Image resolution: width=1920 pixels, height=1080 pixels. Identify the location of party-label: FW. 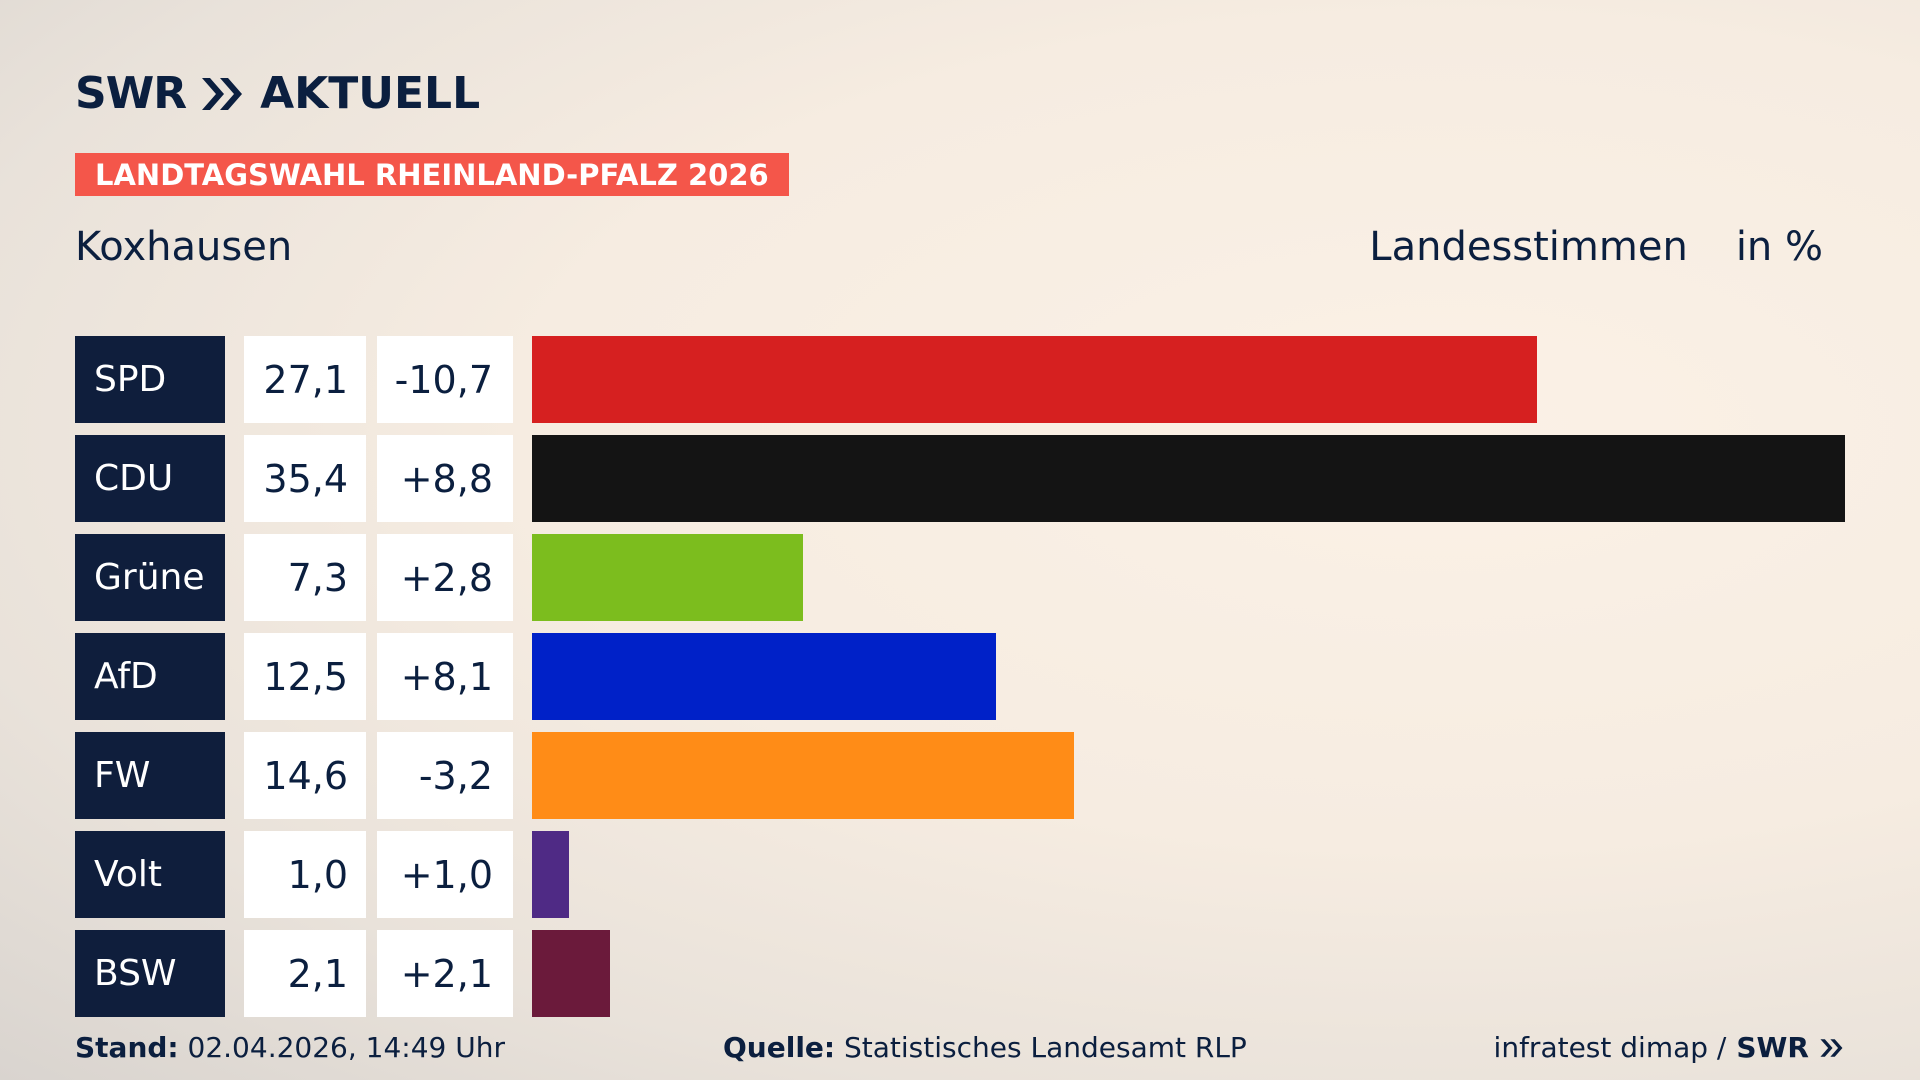
(150, 775).